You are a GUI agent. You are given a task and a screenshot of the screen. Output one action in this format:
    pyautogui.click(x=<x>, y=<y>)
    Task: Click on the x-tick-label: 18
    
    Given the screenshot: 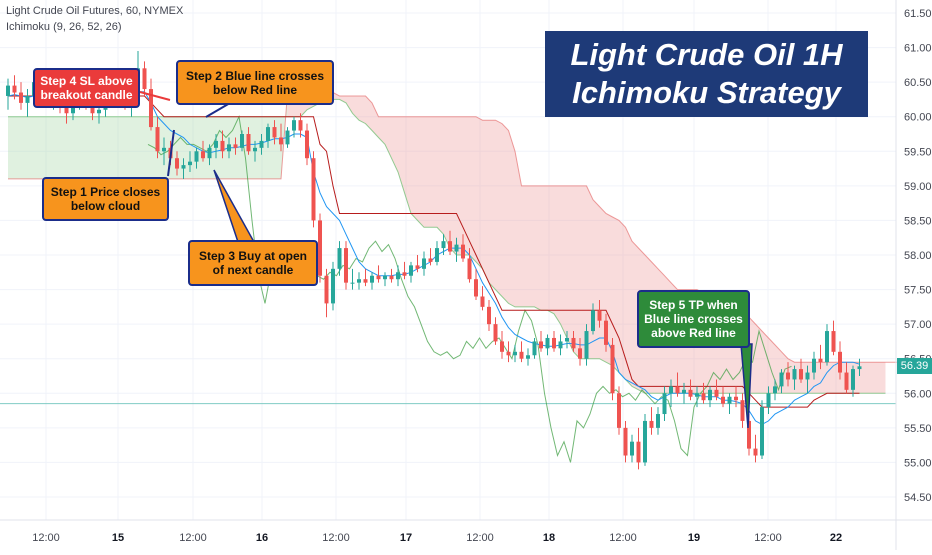 What is the action you would take?
    pyautogui.click(x=549, y=538)
    